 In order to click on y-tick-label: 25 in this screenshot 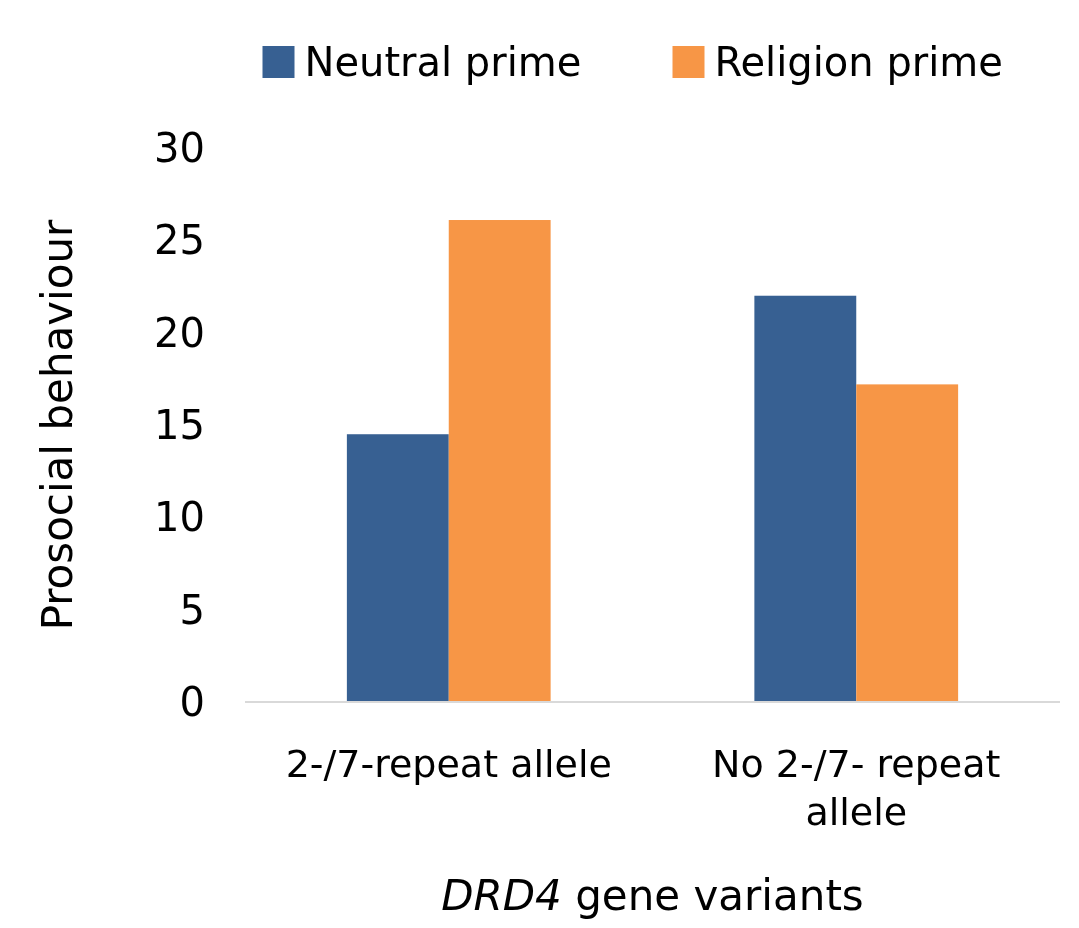, I will do `click(179, 240)`.